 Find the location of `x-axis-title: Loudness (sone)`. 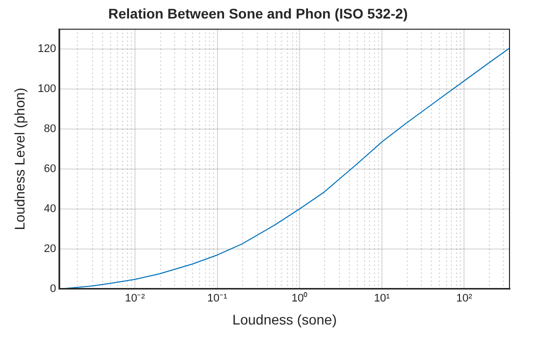

x-axis-title: Loudness (sone) is located at coordinates (284, 319).